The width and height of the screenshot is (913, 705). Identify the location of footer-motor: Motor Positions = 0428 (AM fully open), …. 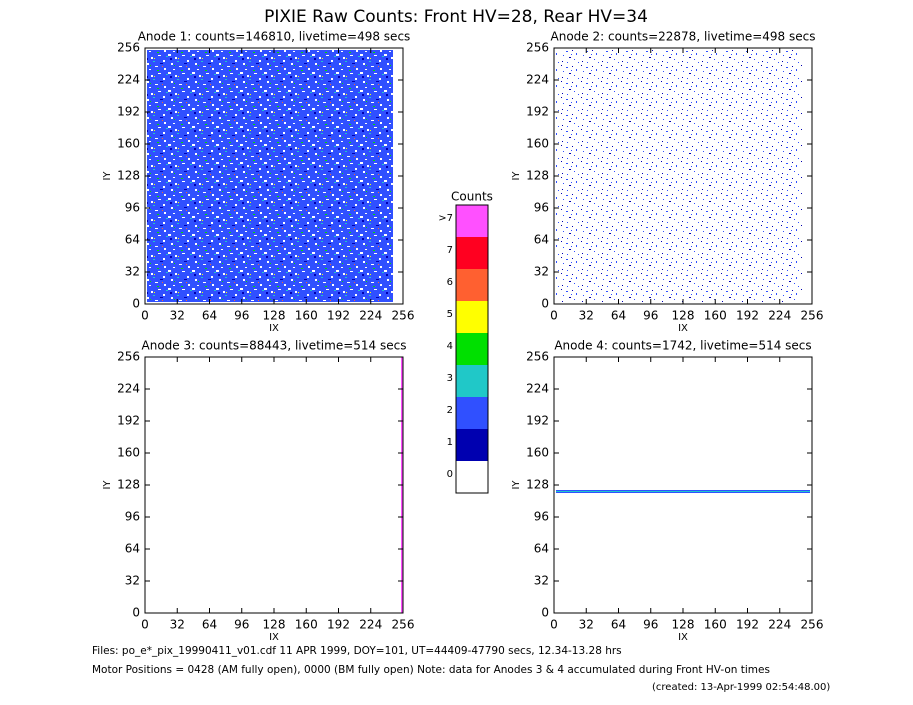
(431, 670).